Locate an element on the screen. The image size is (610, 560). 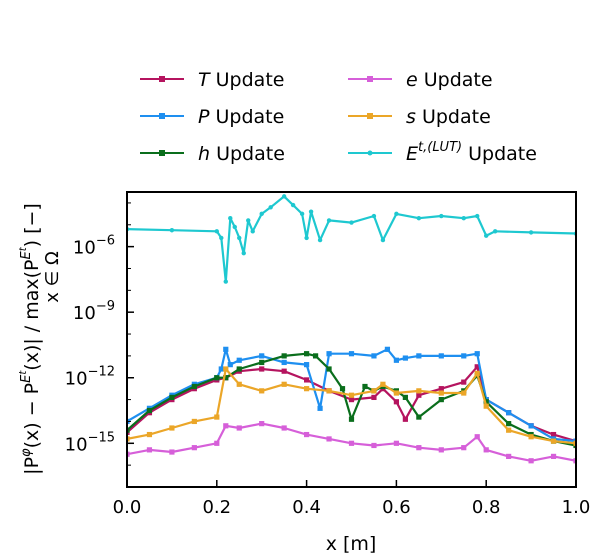
y-axis-label: |Pφ(x) − PEt(x)| / max(PEt) [−] x ∈ Ω is located at coordinates (40, 339).